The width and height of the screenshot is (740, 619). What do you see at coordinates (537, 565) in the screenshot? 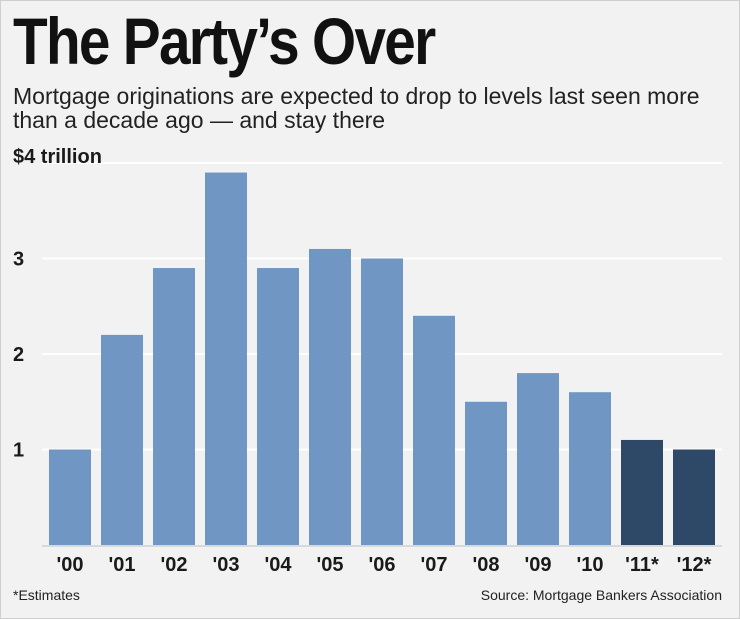
I see `x-tick-label: '09` at bounding box center [537, 565].